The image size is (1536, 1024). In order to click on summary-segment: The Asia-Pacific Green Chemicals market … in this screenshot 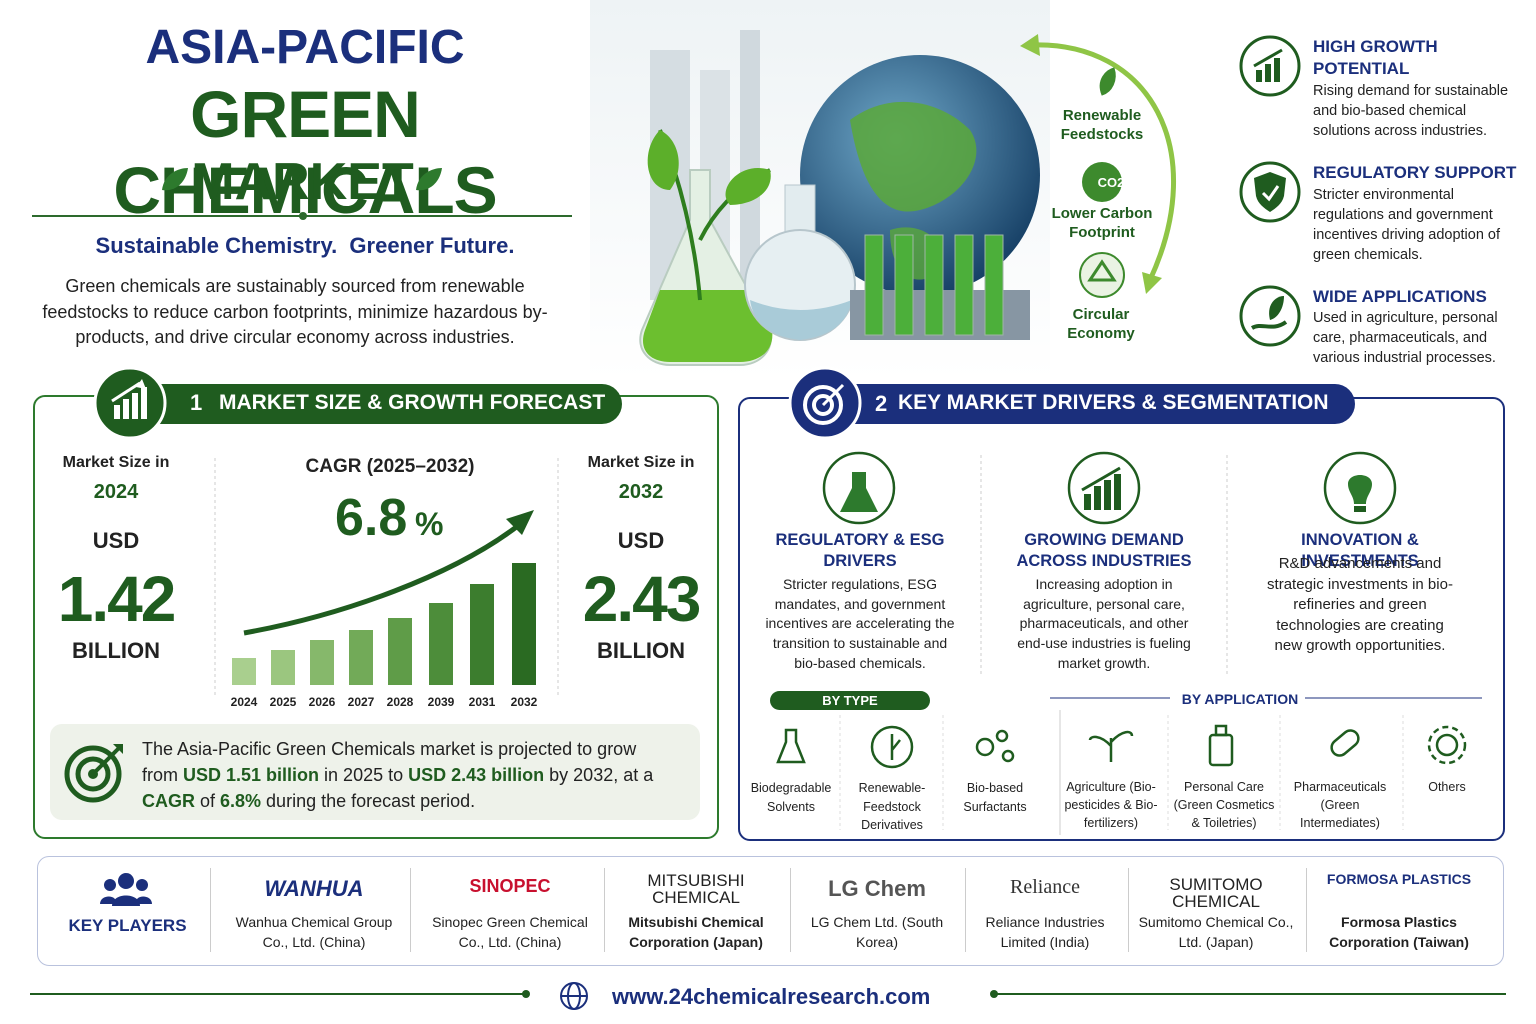, I will do `click(389, 762)`.